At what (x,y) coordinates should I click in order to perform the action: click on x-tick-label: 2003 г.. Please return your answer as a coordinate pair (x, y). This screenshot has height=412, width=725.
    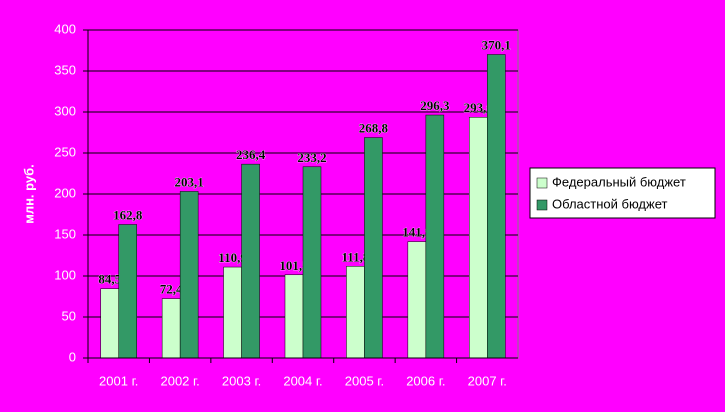
    Looking at the image, I should click on (241, 380).